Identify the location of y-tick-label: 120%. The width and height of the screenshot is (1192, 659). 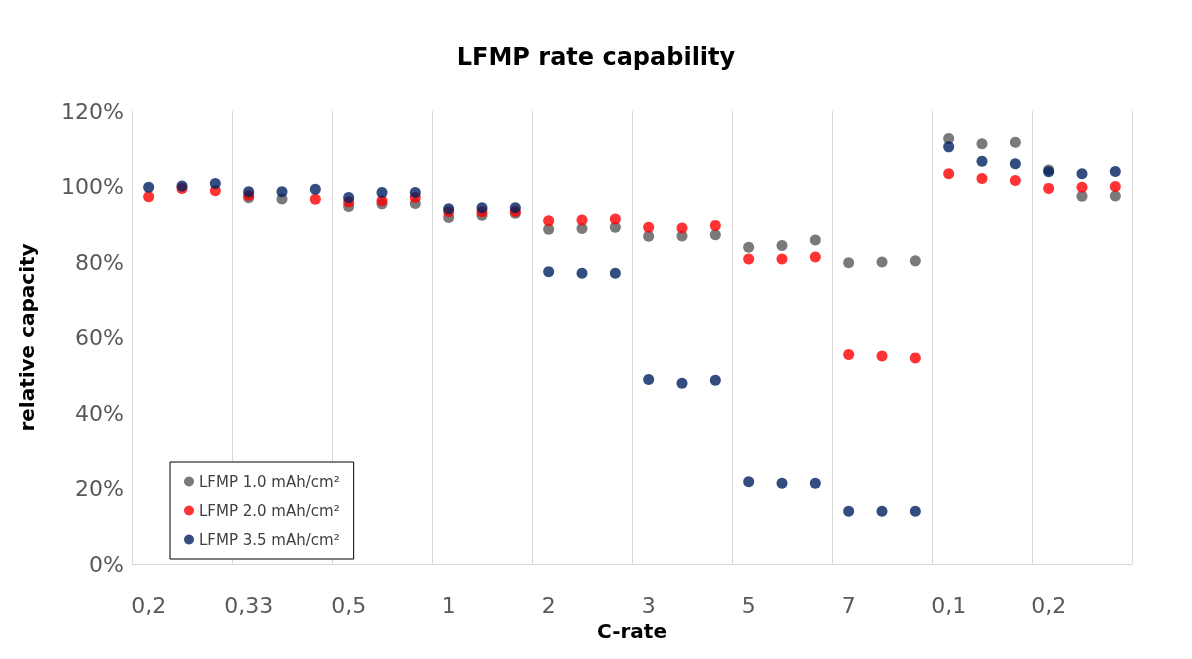
(92, 111).